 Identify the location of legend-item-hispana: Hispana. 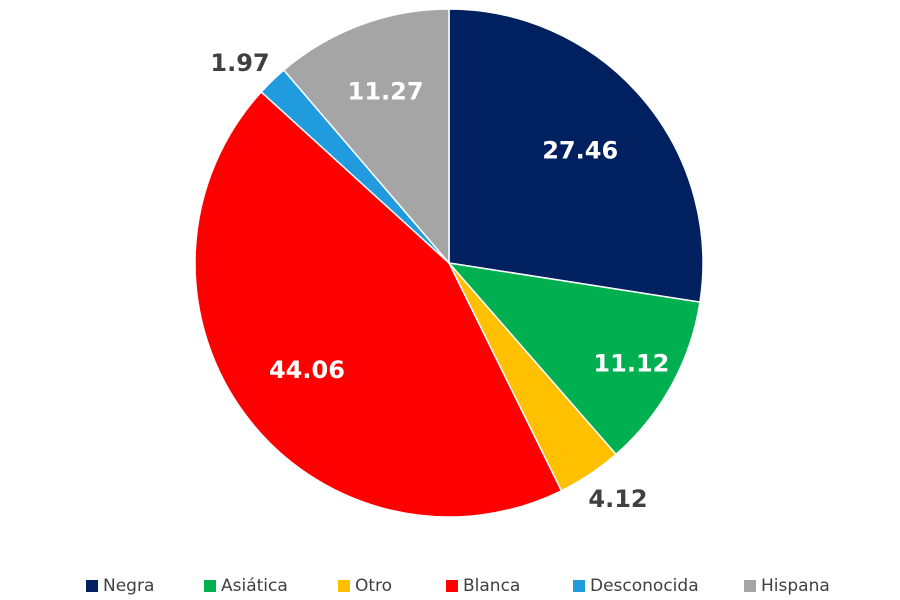
(787, 586).